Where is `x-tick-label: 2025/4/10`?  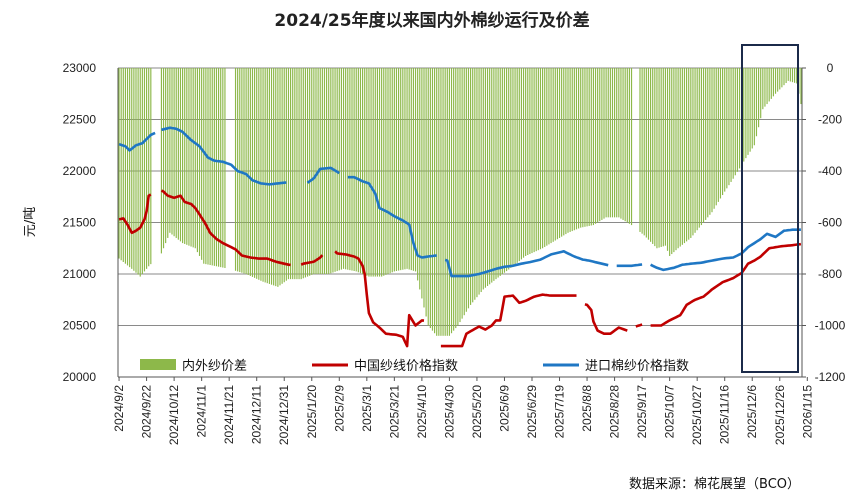
x-tick-label: 2025/4/10 is located at coordinates (422, 412).